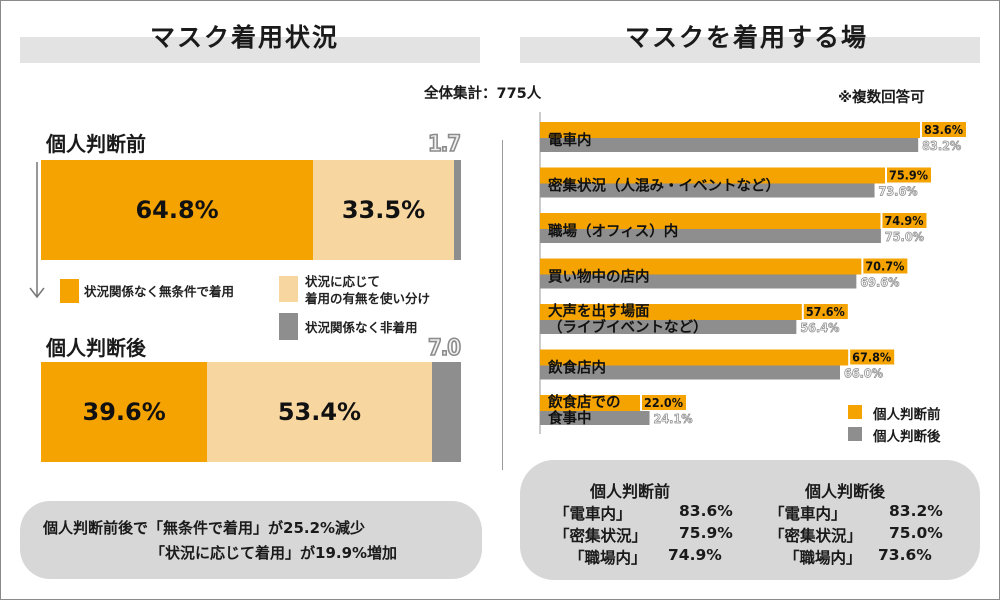 This screenshot has width=1000, height=600. What do you see at coordinates (816, 536) in the screenshot?
I see `comparison-after-place-2: 「密集状況」` at bounding box center [816, 536].